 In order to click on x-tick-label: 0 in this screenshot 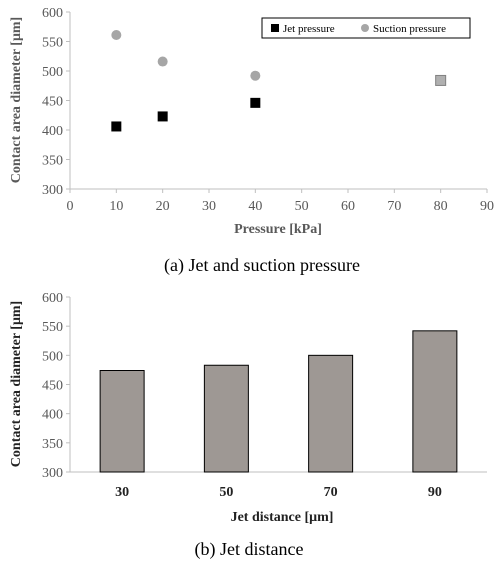, I will do `click(70, 206)`.